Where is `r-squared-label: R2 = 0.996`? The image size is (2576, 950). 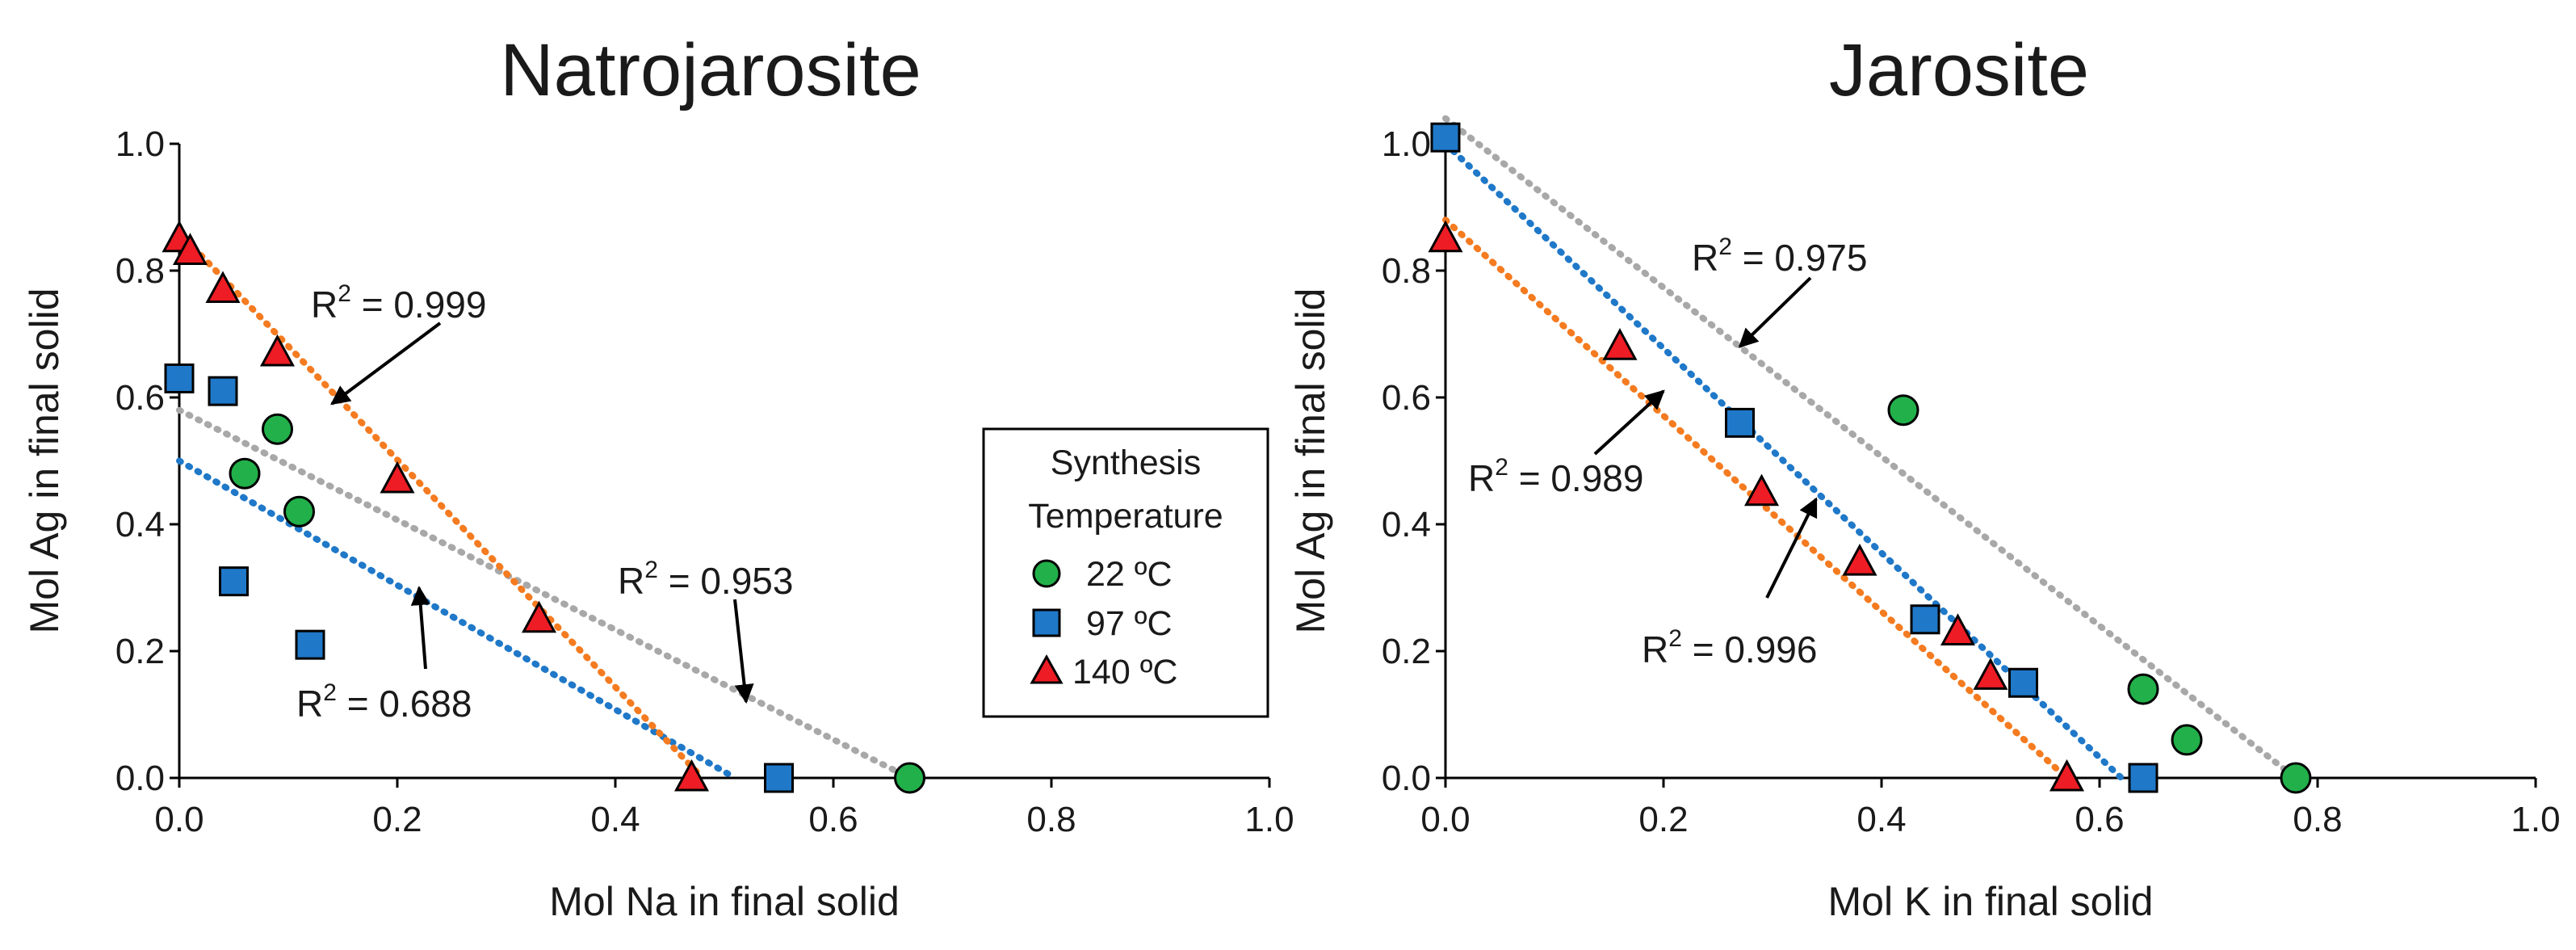
r-squared-label: R2 = 0.996 is located at coordinates (1730, 647).